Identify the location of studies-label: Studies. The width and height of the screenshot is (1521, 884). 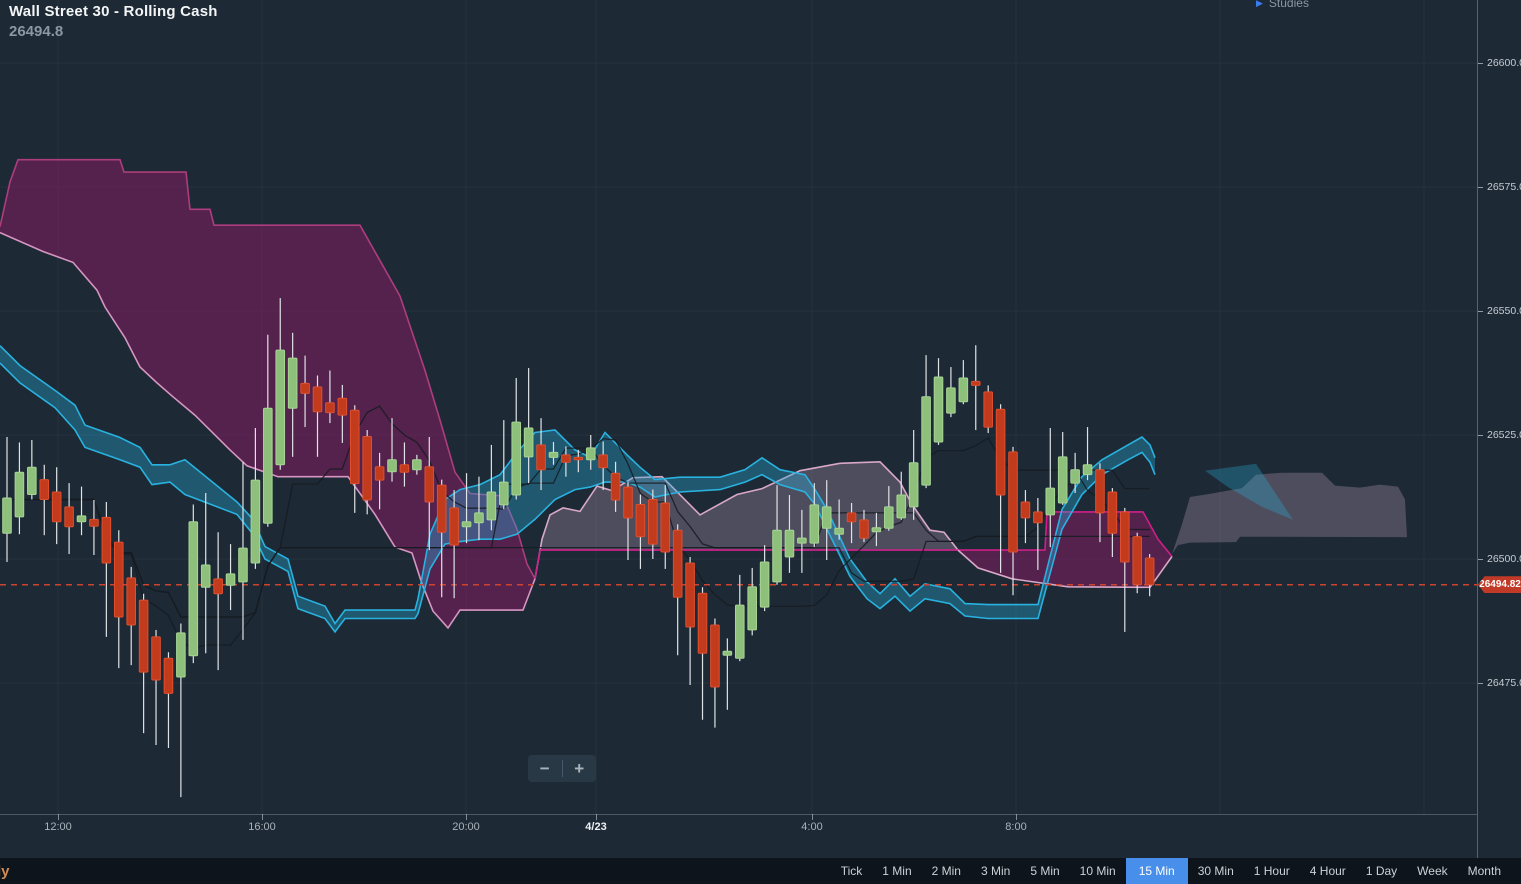
(1288, 5).